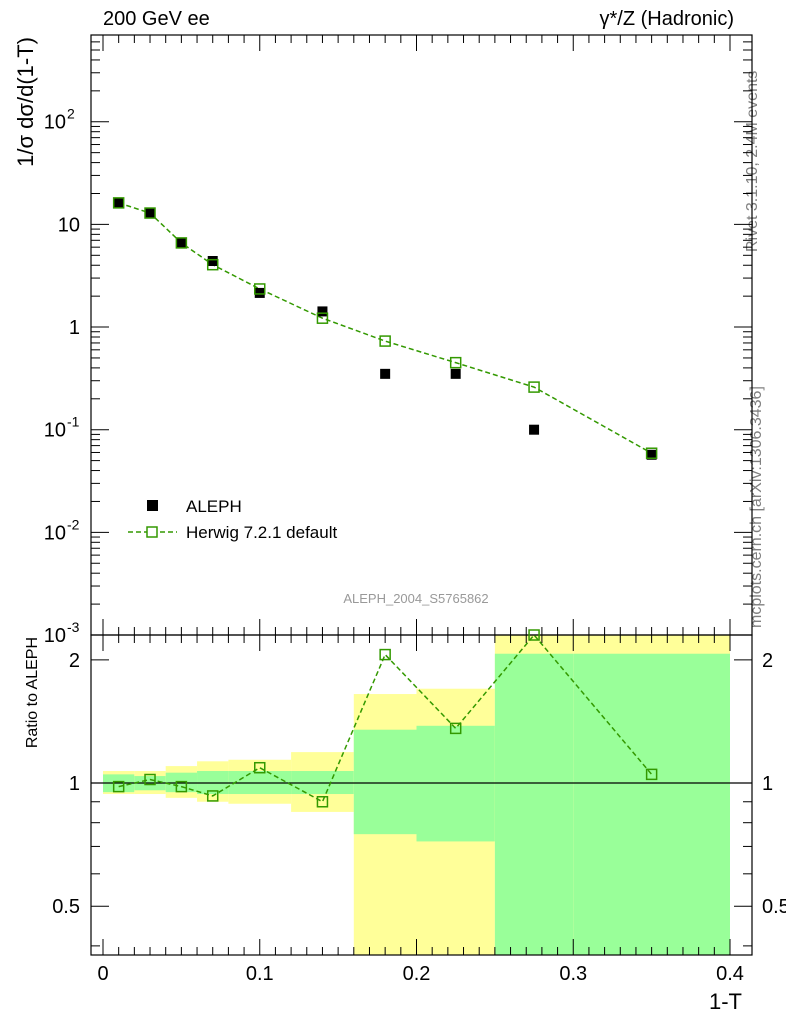 This screenshot has height=1024, width=786. Describe the element at coordinates (102, 974) in the screenshot. I see `x-tick-label: 0` at that location.